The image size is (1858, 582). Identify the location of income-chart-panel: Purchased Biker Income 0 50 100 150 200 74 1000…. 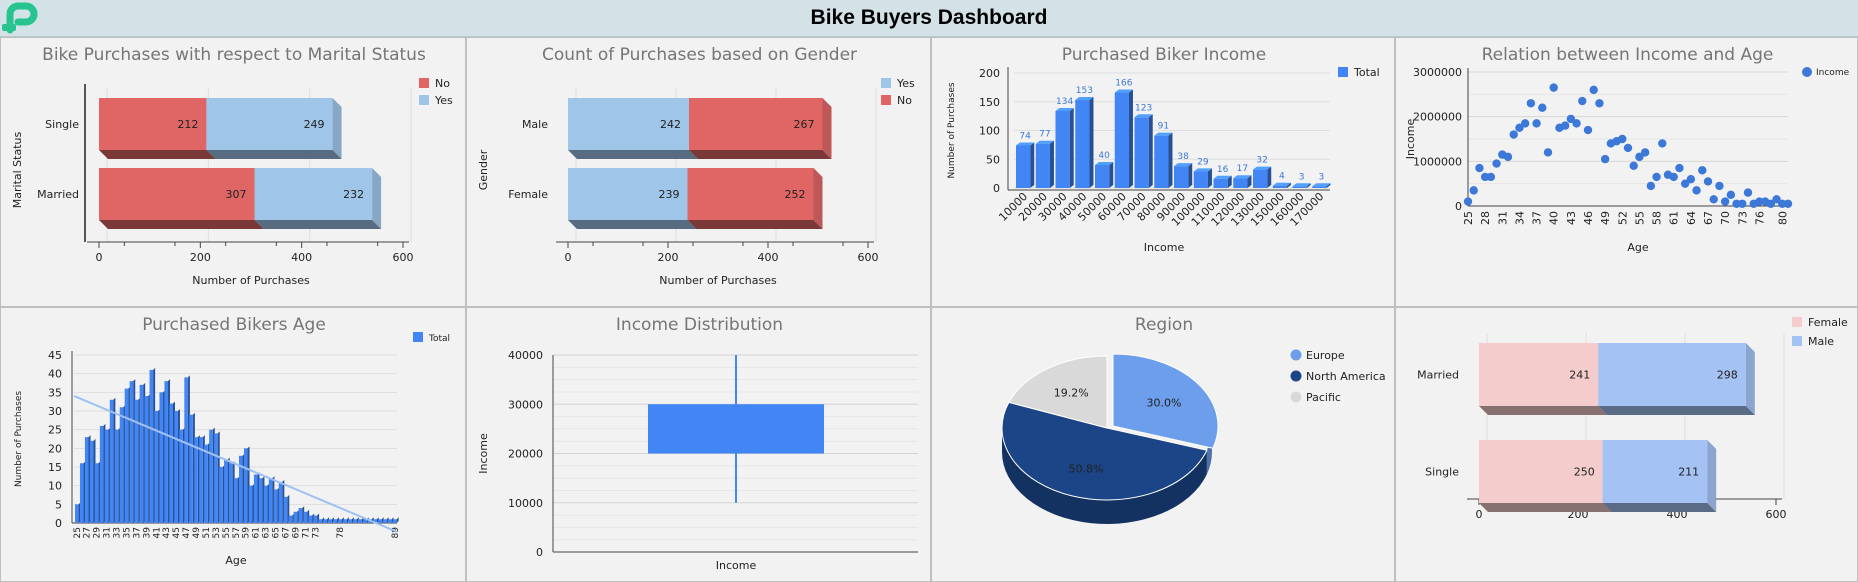
(1163, 172).